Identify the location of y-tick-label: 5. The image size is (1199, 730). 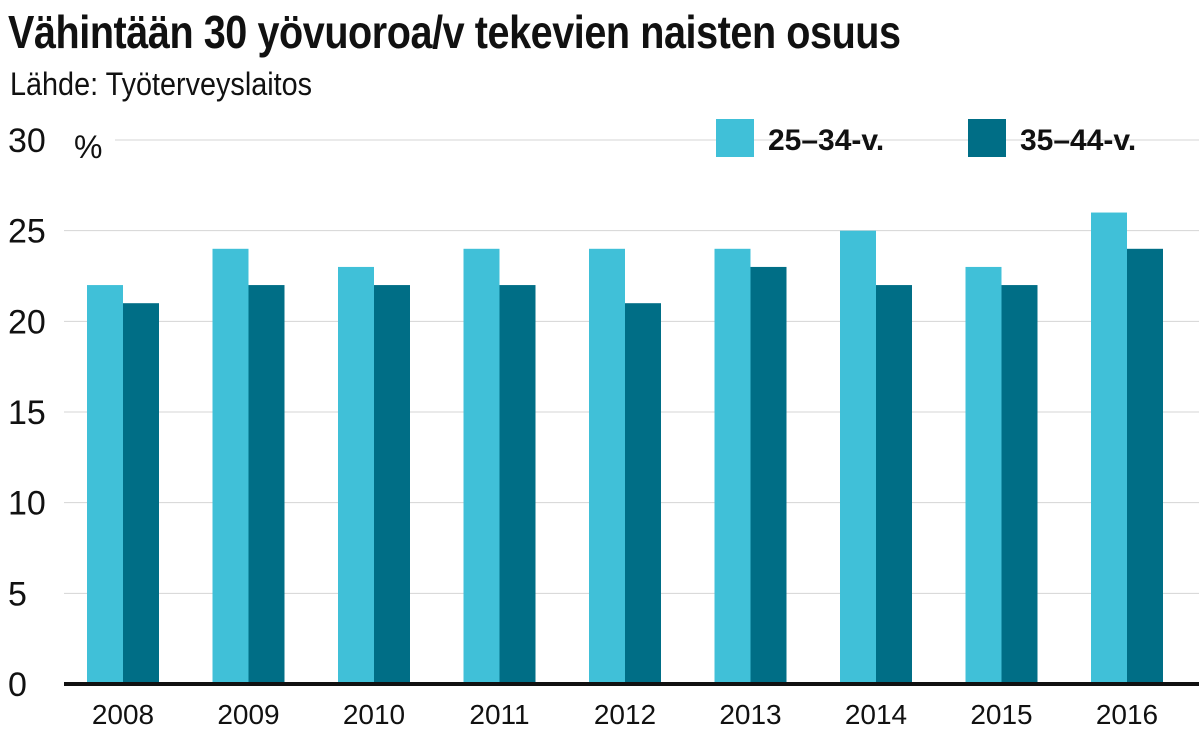
(17, 594).